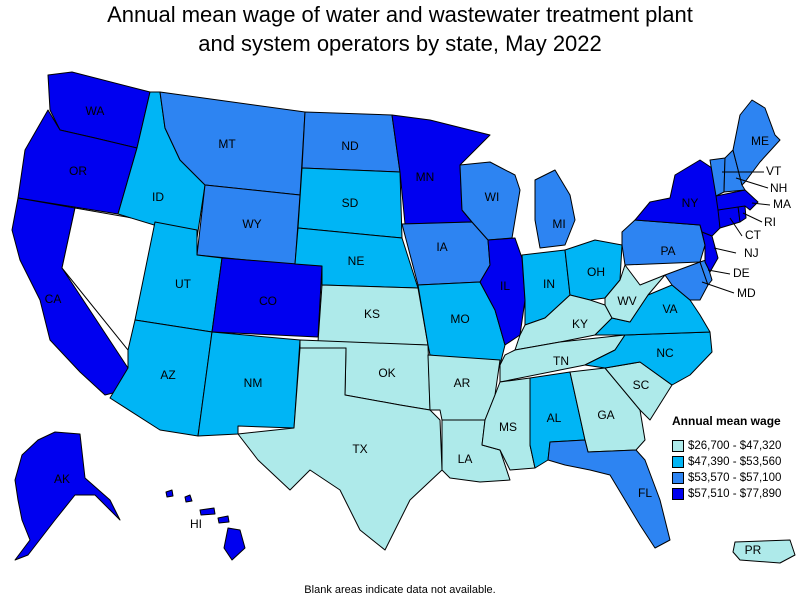 This screenshot has height=600, width=800. What do you see at coordinates (505, 286) in the screenshot?
I see `label-il: IL` at bounding box center [505, 286].